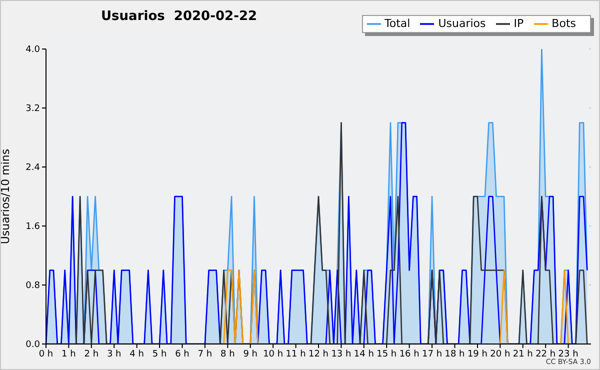  I want to click on legend-label: Total, so click(397, 23).